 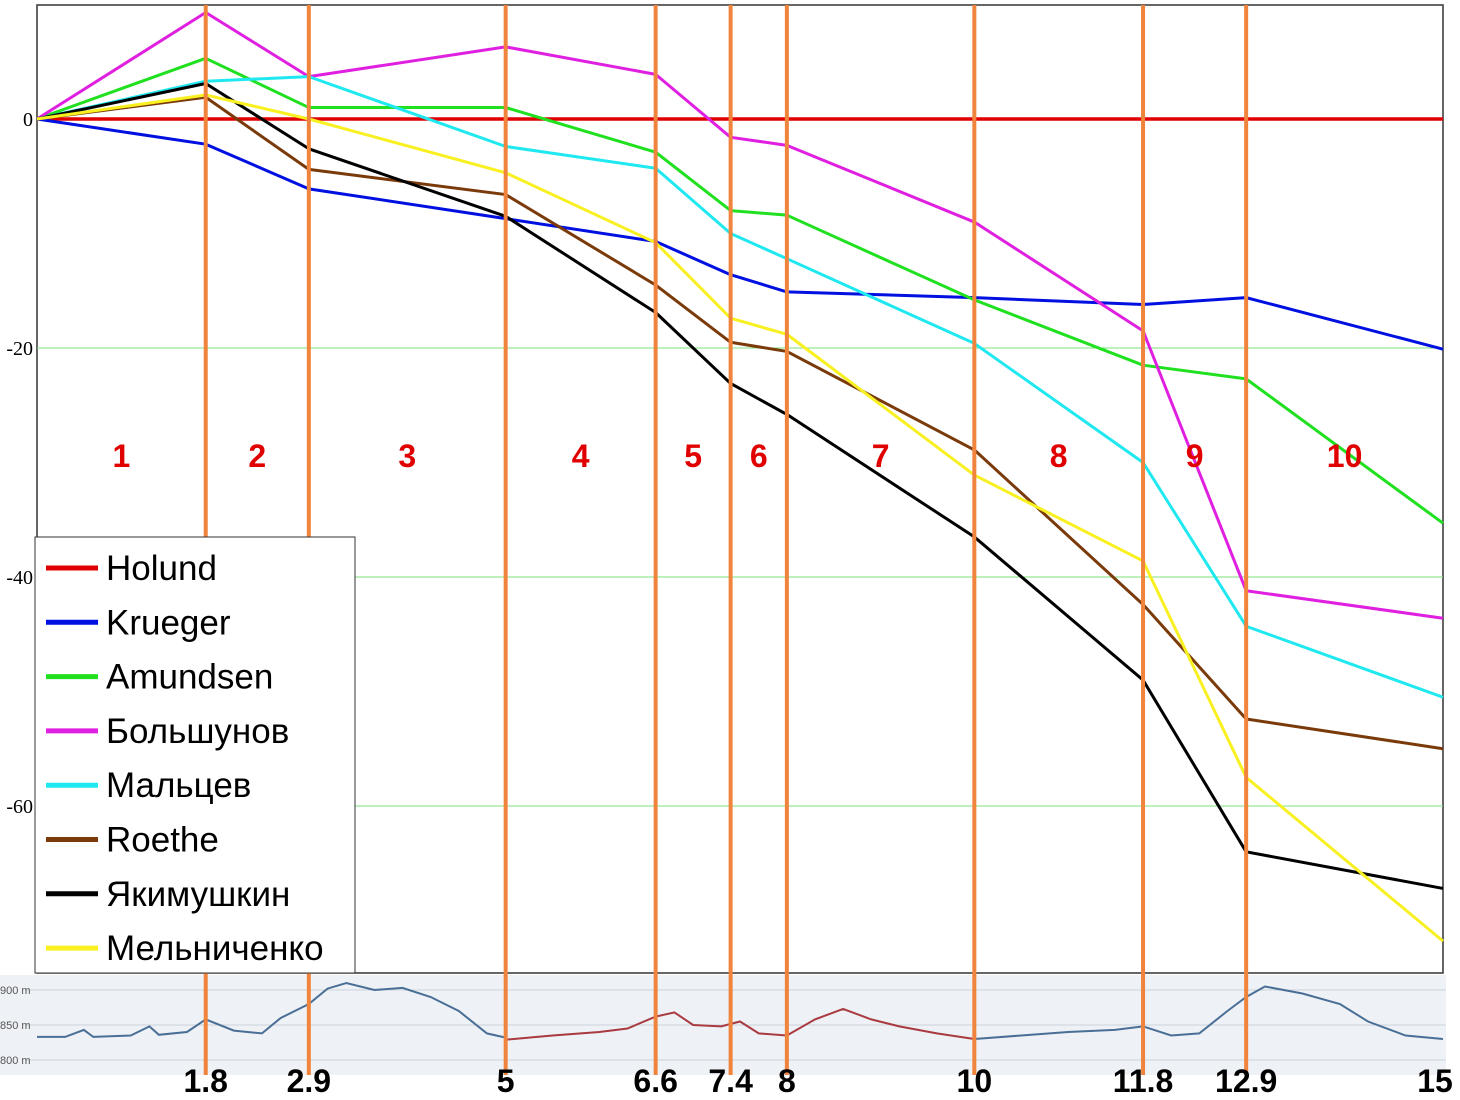 I want to click on elevation-tick-label: 900 m, so click(x=15, y=991).